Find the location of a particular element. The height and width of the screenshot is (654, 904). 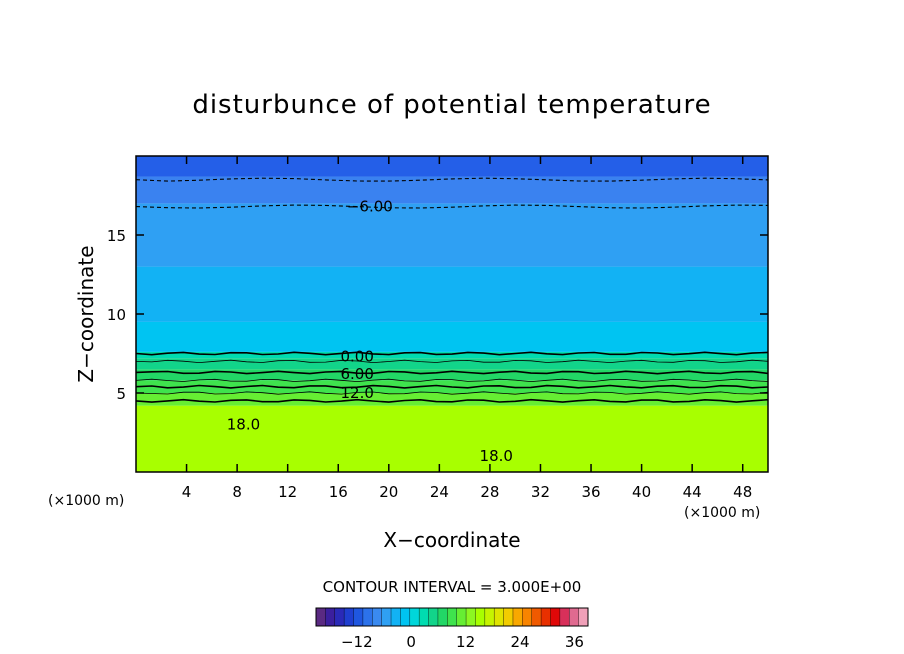

colorbar-frame is located at coordinates (452, 617).